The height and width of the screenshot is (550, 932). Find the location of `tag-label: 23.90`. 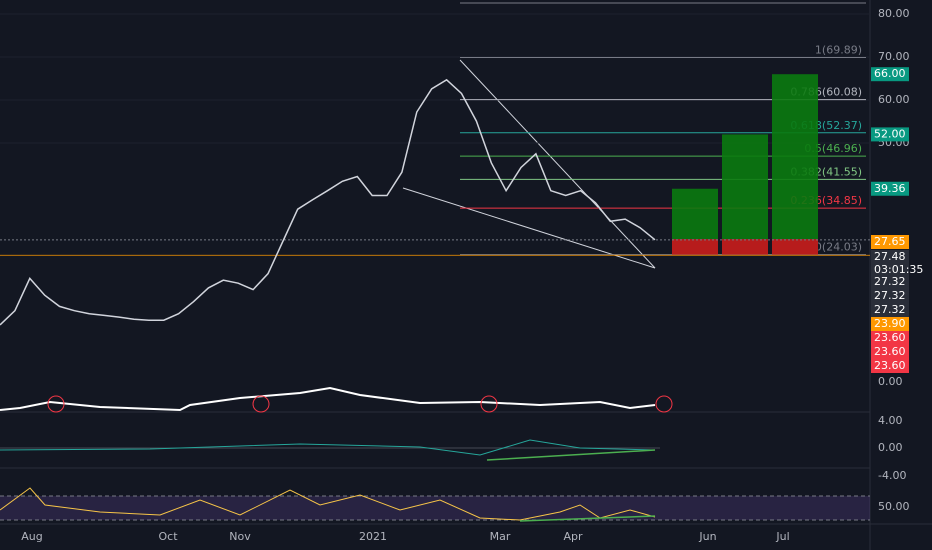

tag-label: 23.90 is located at coordinates (890, 323).